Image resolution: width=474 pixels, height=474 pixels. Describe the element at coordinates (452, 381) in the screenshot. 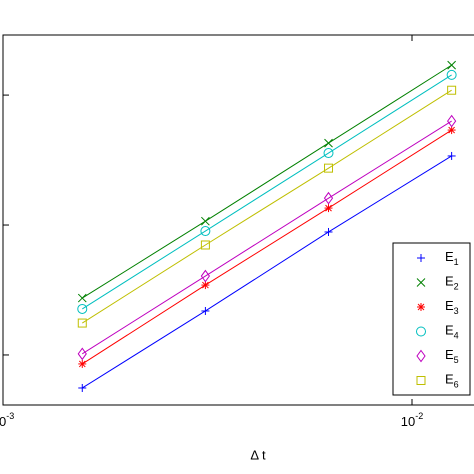

I see `legend-label: E6` at that location.